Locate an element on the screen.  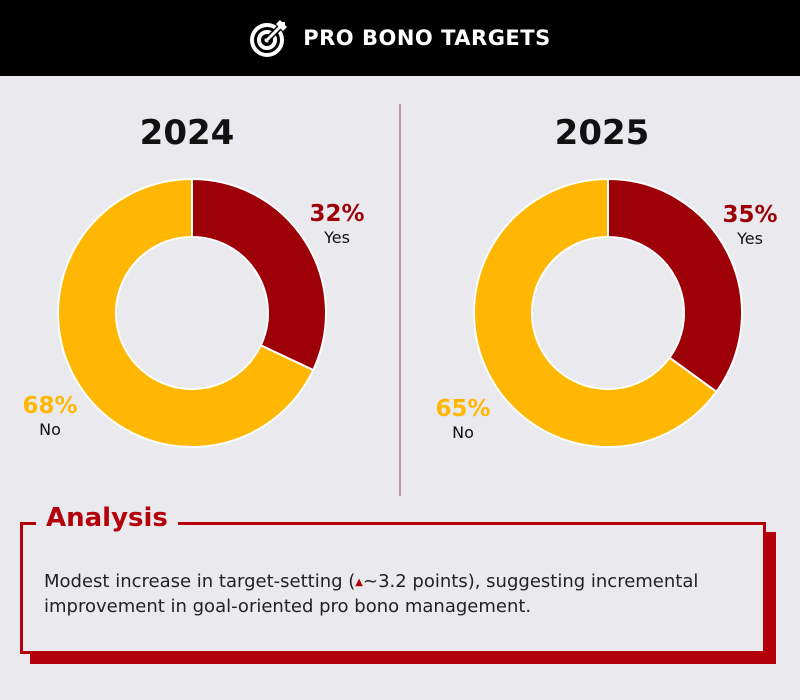
donut-slice-no-2025 is located at coordinates (595, 312).